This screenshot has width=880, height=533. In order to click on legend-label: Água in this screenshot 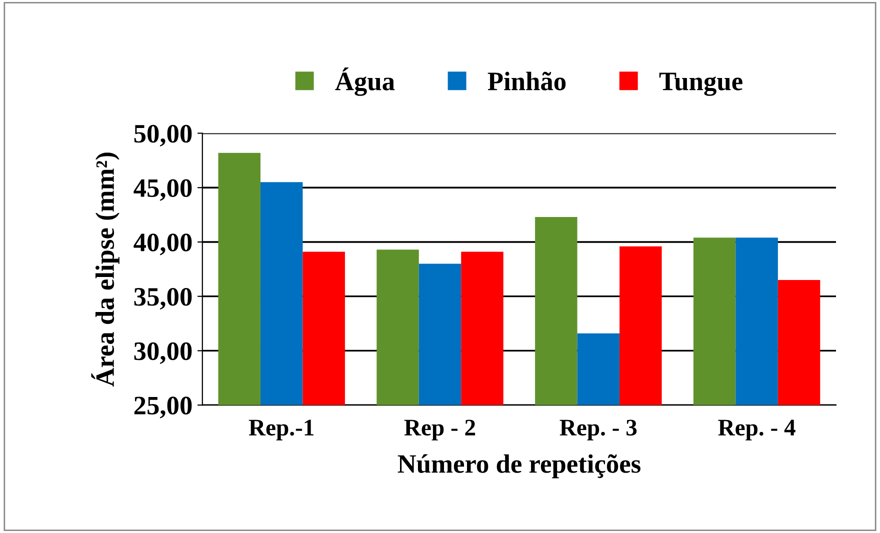, I will do `click(365, 82)`.